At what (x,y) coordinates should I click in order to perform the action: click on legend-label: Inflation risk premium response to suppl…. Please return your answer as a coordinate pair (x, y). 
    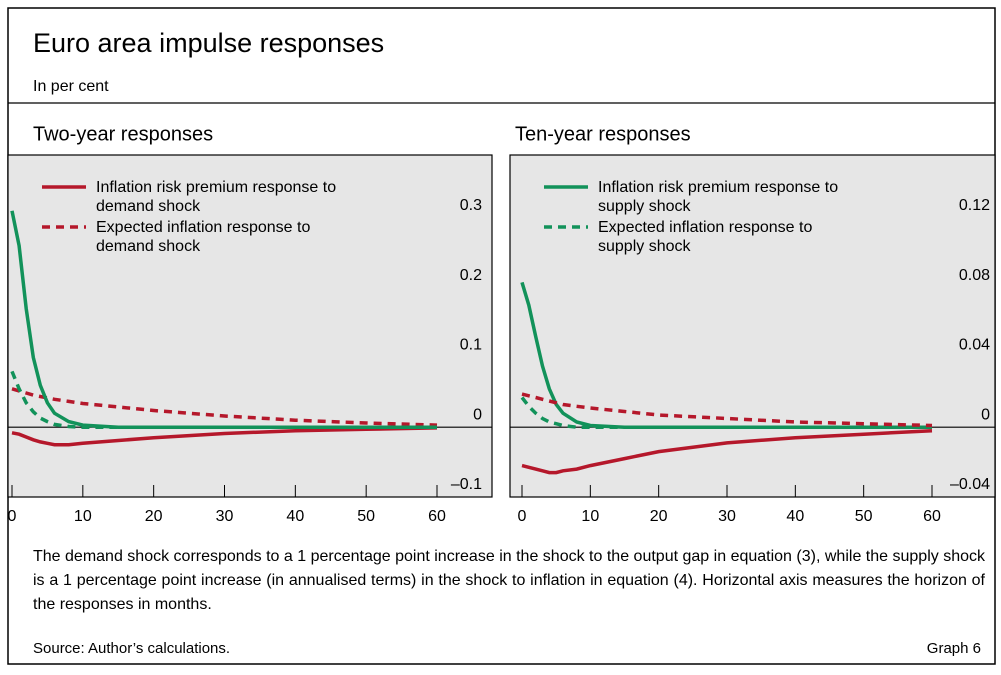
    Looking at the image, I should click on (718, 197).